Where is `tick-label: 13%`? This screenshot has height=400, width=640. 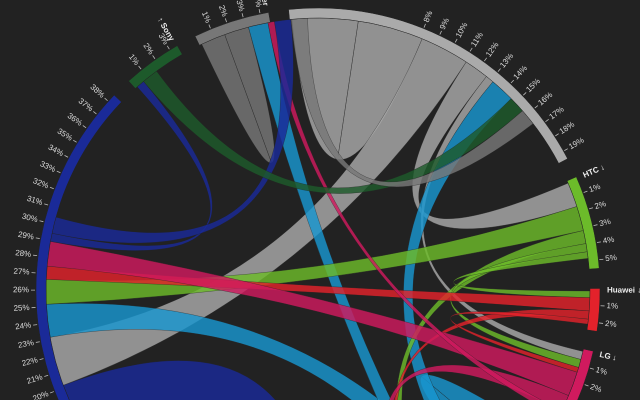 tick-label: 13% is located at coordinates (506, 61).